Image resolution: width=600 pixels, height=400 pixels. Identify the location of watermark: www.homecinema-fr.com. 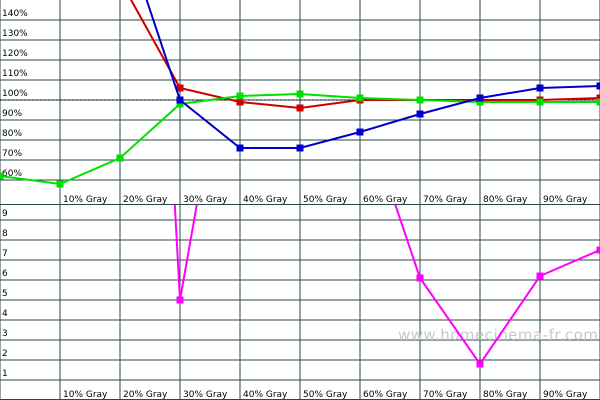
(498, 335).